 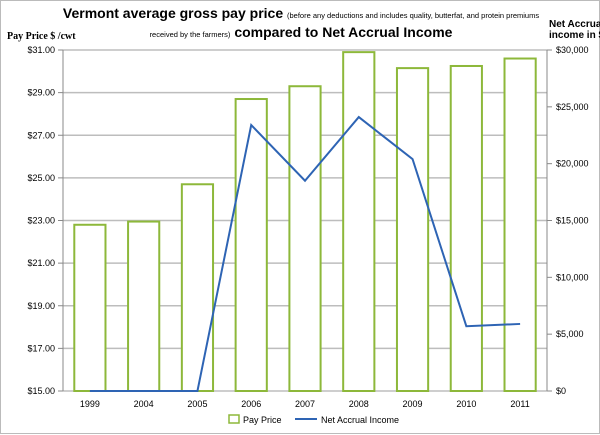 What do you see at coordinates (572, 107) in the screenshot?
I see `right-tick-label: $25,000` at bounding box center [572, 107].